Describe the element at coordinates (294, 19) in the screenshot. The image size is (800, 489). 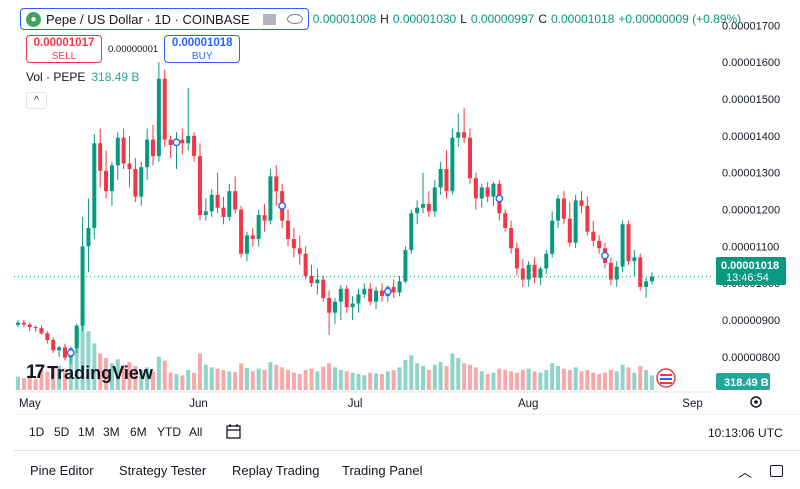
I see `eye-icon` at that location.